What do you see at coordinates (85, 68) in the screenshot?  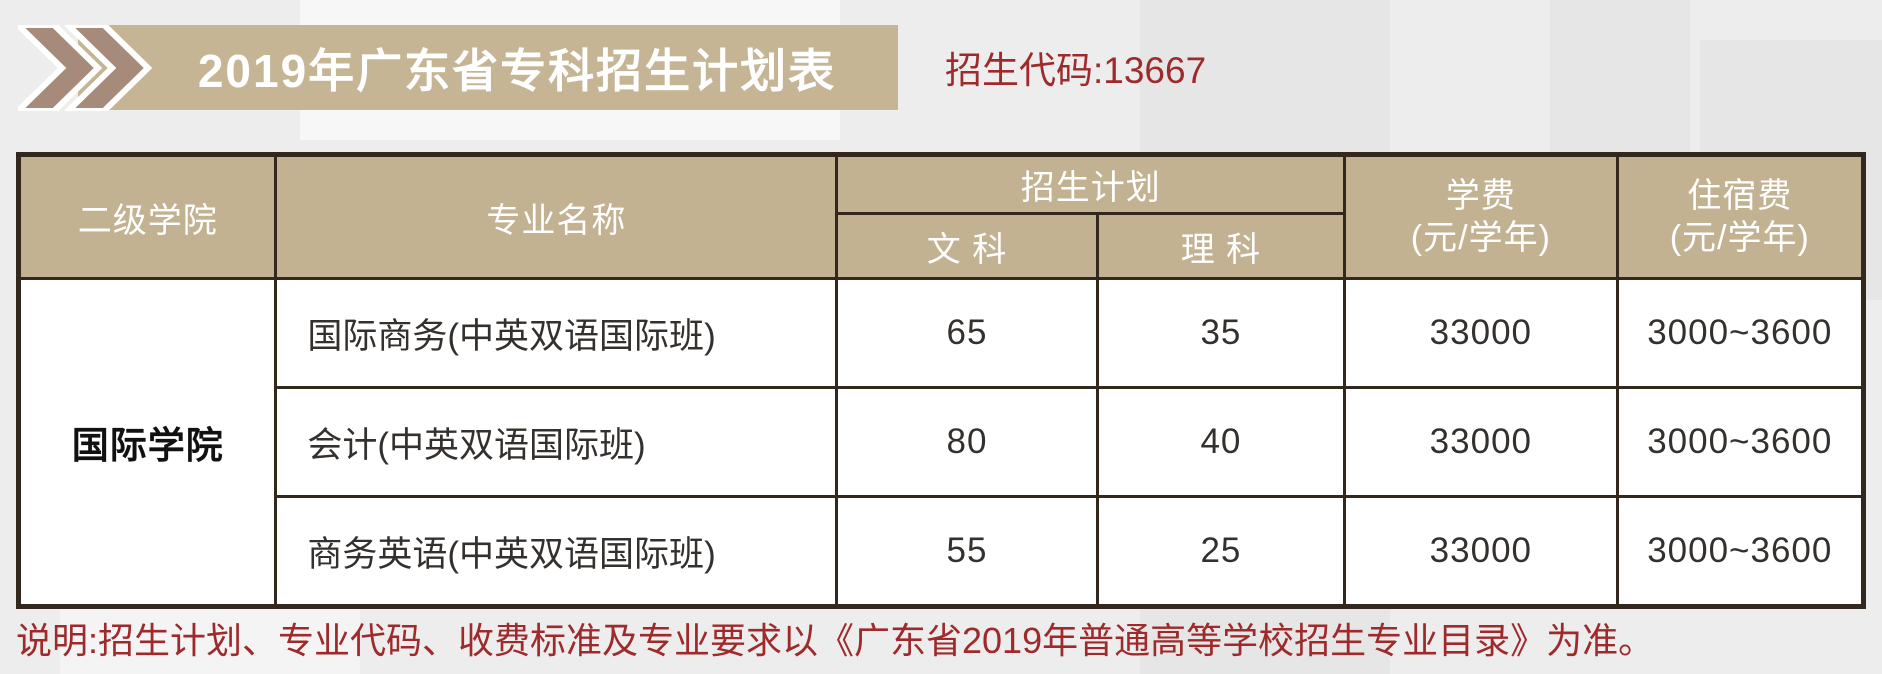 I see `double-chevron-right-icon` at bounding box center [85, 68].